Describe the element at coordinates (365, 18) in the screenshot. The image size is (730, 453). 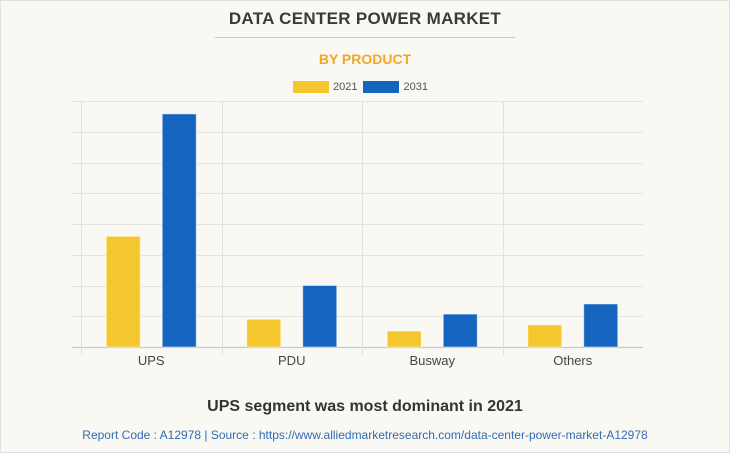
I see `chart-title: DATA CENTER POWER MARKET` at that location.